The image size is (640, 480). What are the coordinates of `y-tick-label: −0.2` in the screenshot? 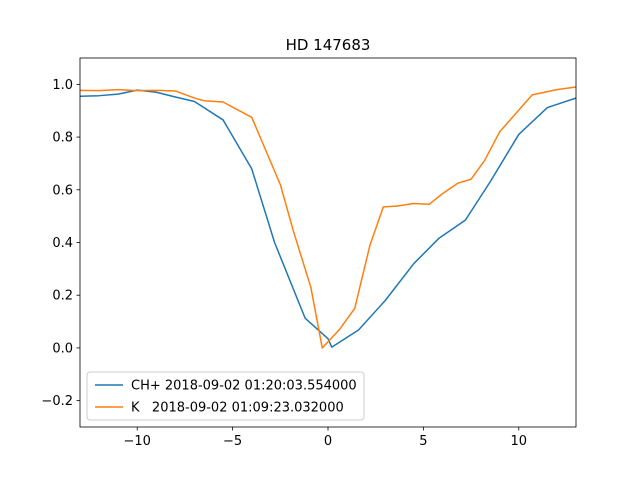 It's located at (57, 401).